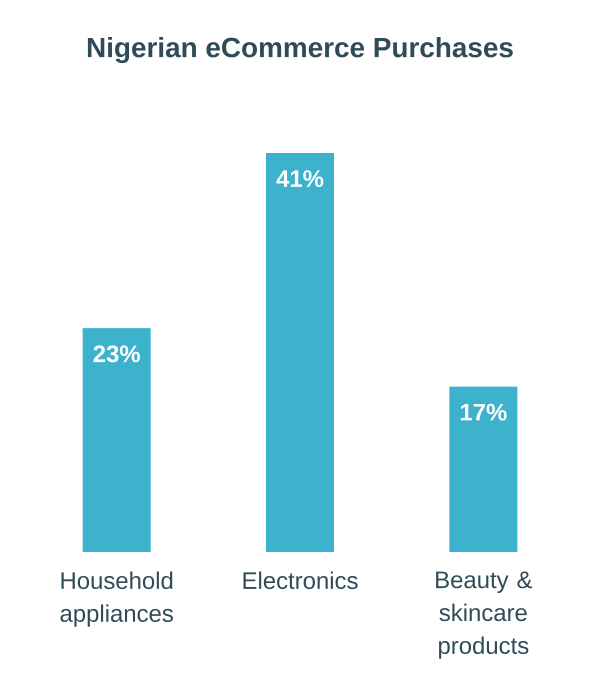 This screenshot has height=700, width=600. What do you see at coordinates (300, 50) in the screenshot?
I see `chart-title: Nigerian eCommerce Purchases` at bounding box center [300, 50].